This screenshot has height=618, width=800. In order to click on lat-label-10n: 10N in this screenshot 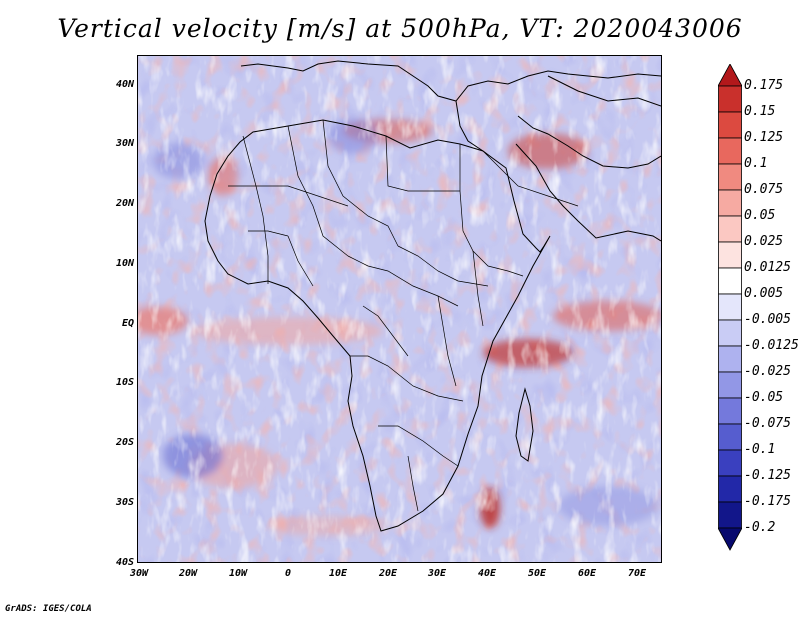, I will do `click(124, 263)`.